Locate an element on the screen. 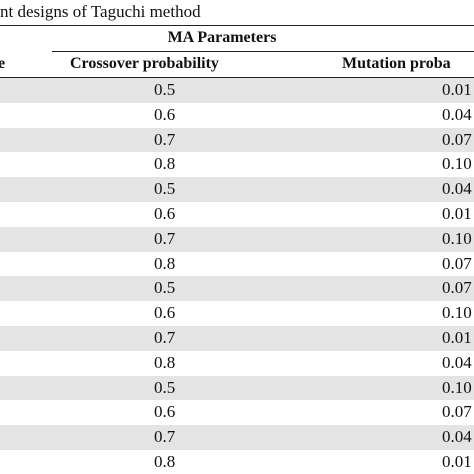 The height and width of the screenshot is (474, 474). table-row: 0.8 0.10 is located at coordinates (237, 164).